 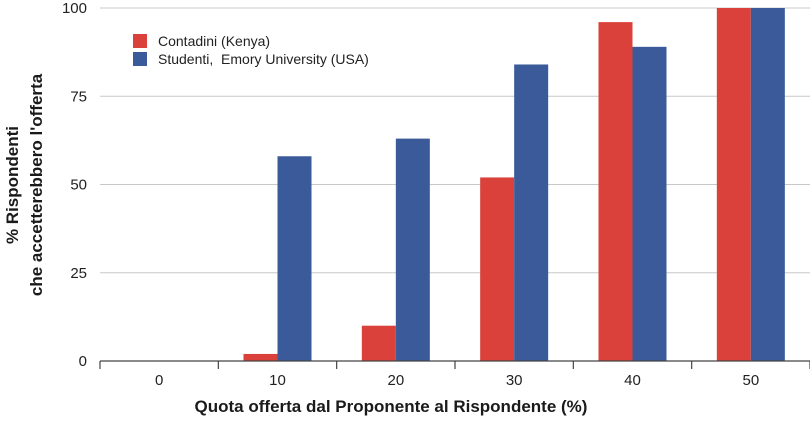 What do you see at coordinates (140, 41) in the screenshot?
I see `legend-swatch-contadini` at bounding box center [140, 41].